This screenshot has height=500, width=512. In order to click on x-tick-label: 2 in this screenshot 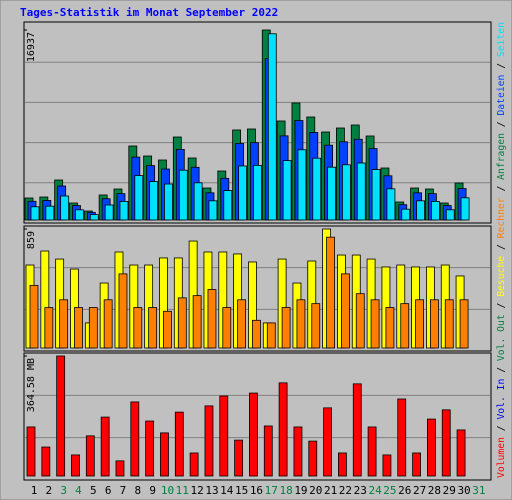, I will do `click(49, 490)`.